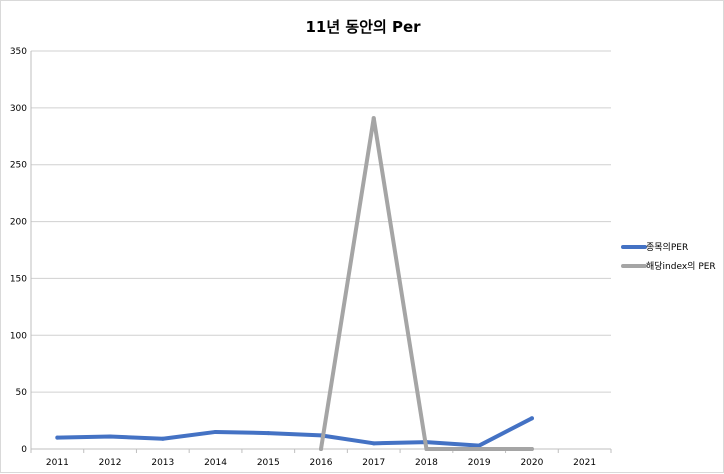 The width and height of the screenshot is (724, 474). What do you see at coordinates (531, 463) in the screenshot?
I see `x-tick-label: 2020` at bounding box center [531, 463].